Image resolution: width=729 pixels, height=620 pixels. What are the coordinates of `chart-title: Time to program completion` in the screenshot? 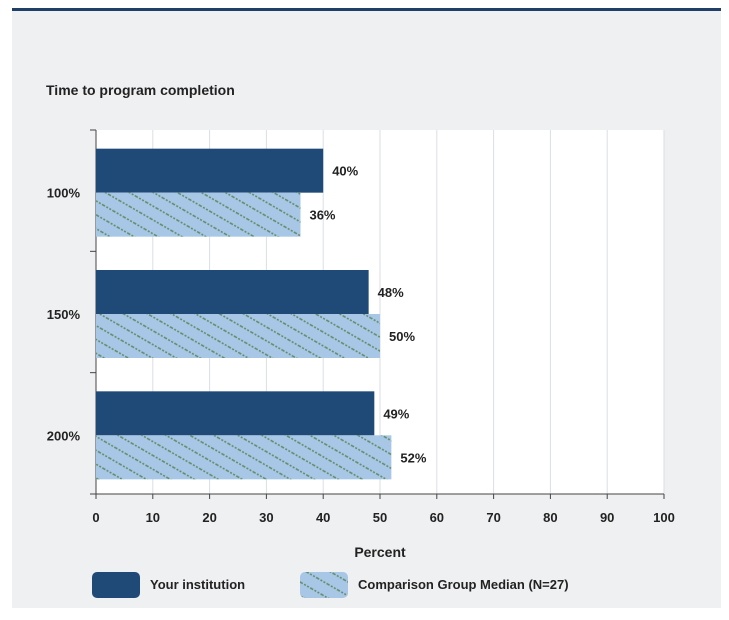 It's located at (140, 90).